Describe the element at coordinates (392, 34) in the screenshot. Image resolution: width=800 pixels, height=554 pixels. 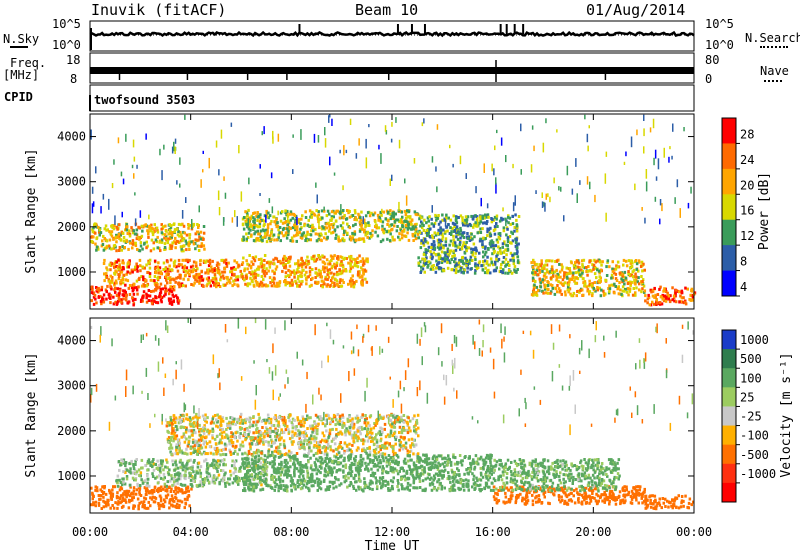
I see `nsky-line` at that location.